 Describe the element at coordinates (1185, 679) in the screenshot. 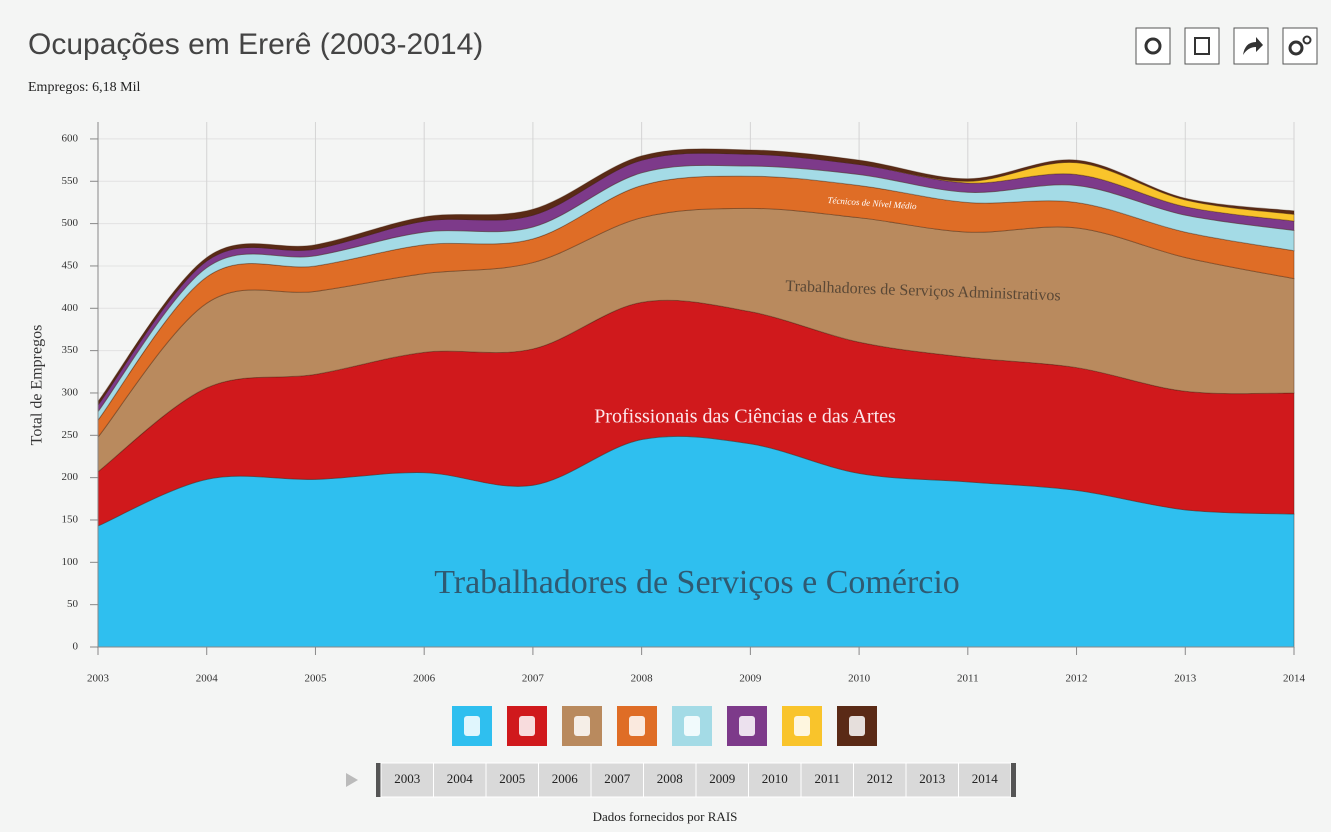

I see `x-tick-label: 2013` at that location.